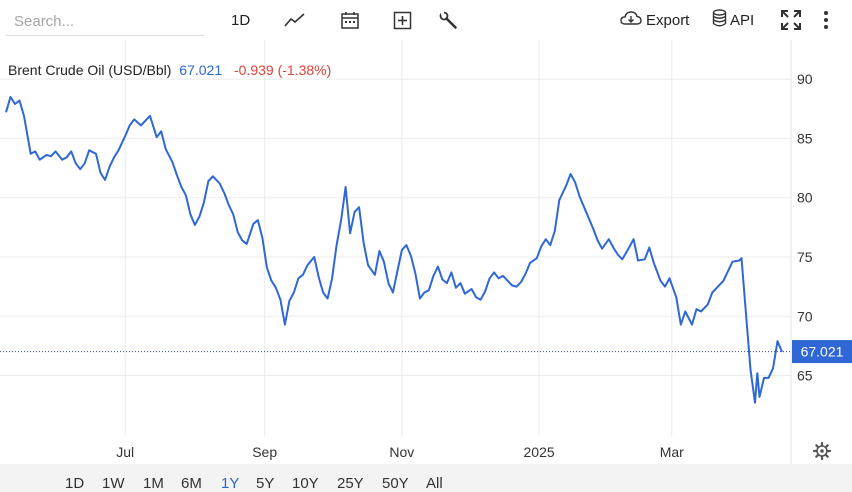  Describe the element at coordinates (805, 79) in the screenshot. I see `y-tick-label: 90` at that location.